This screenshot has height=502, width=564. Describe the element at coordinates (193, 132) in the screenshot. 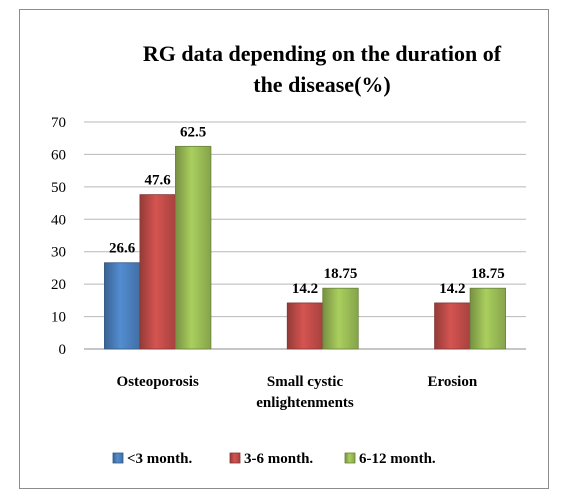

I see `data-label: 62.5` at that location.